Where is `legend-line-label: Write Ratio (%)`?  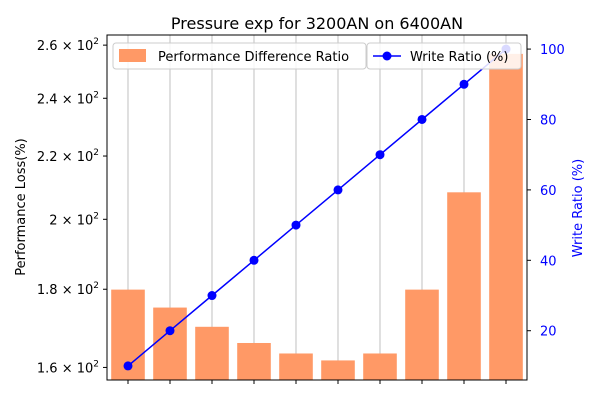
legend-line-label: Write Ratio (%) is located at coordinates (459, 57).